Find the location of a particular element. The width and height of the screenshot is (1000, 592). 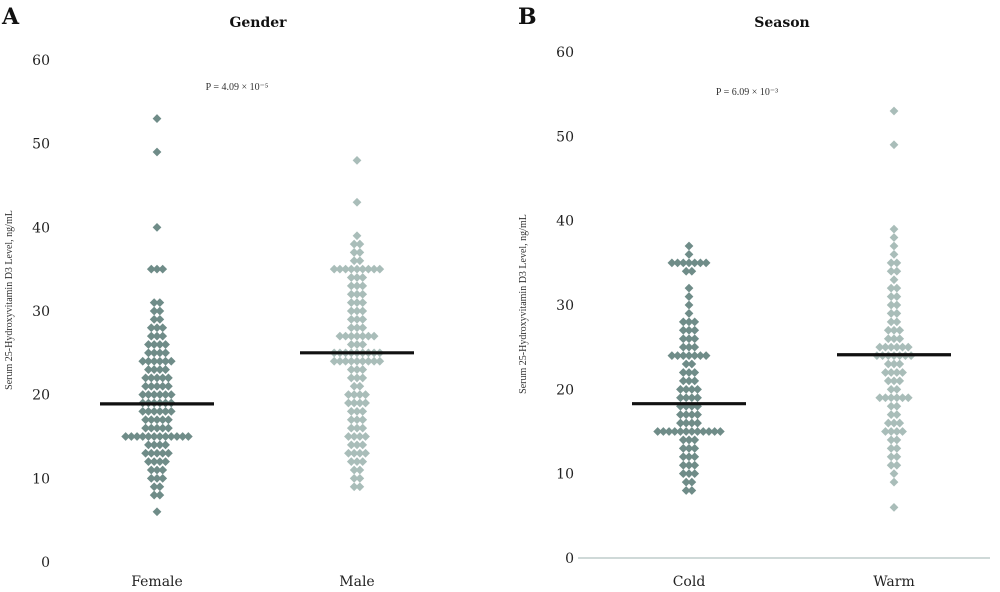

y-tick-label: 30 is located at coordinates (41, 312).